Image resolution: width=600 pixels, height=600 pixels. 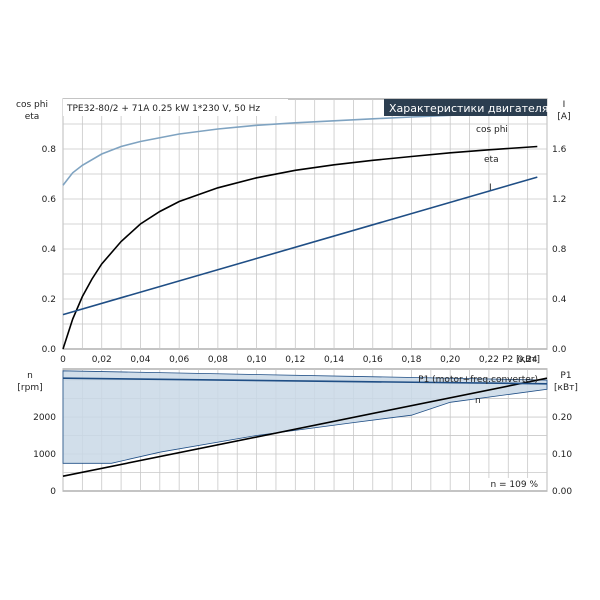 What do you see at coordinates (102, 360) in the screenshot?
I see `x-tick-label: 0,02` at bounding box center [102, 360].